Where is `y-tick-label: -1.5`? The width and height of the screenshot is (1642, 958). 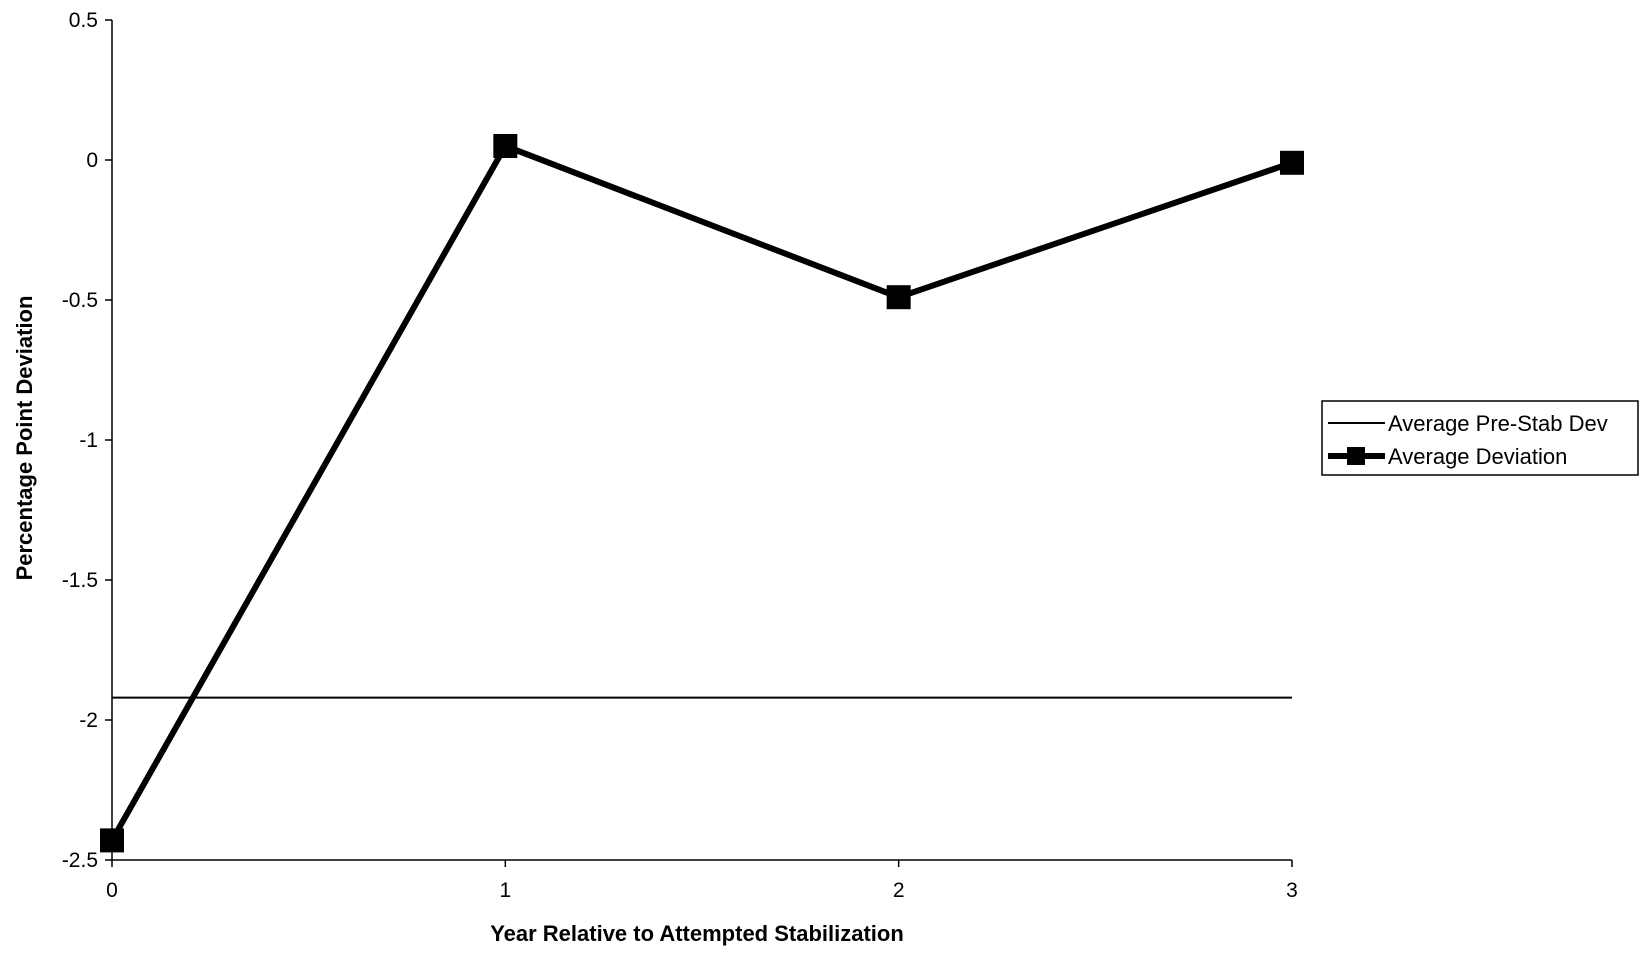
y-tick-label: -1.5 is located at coordinates (80, 580).